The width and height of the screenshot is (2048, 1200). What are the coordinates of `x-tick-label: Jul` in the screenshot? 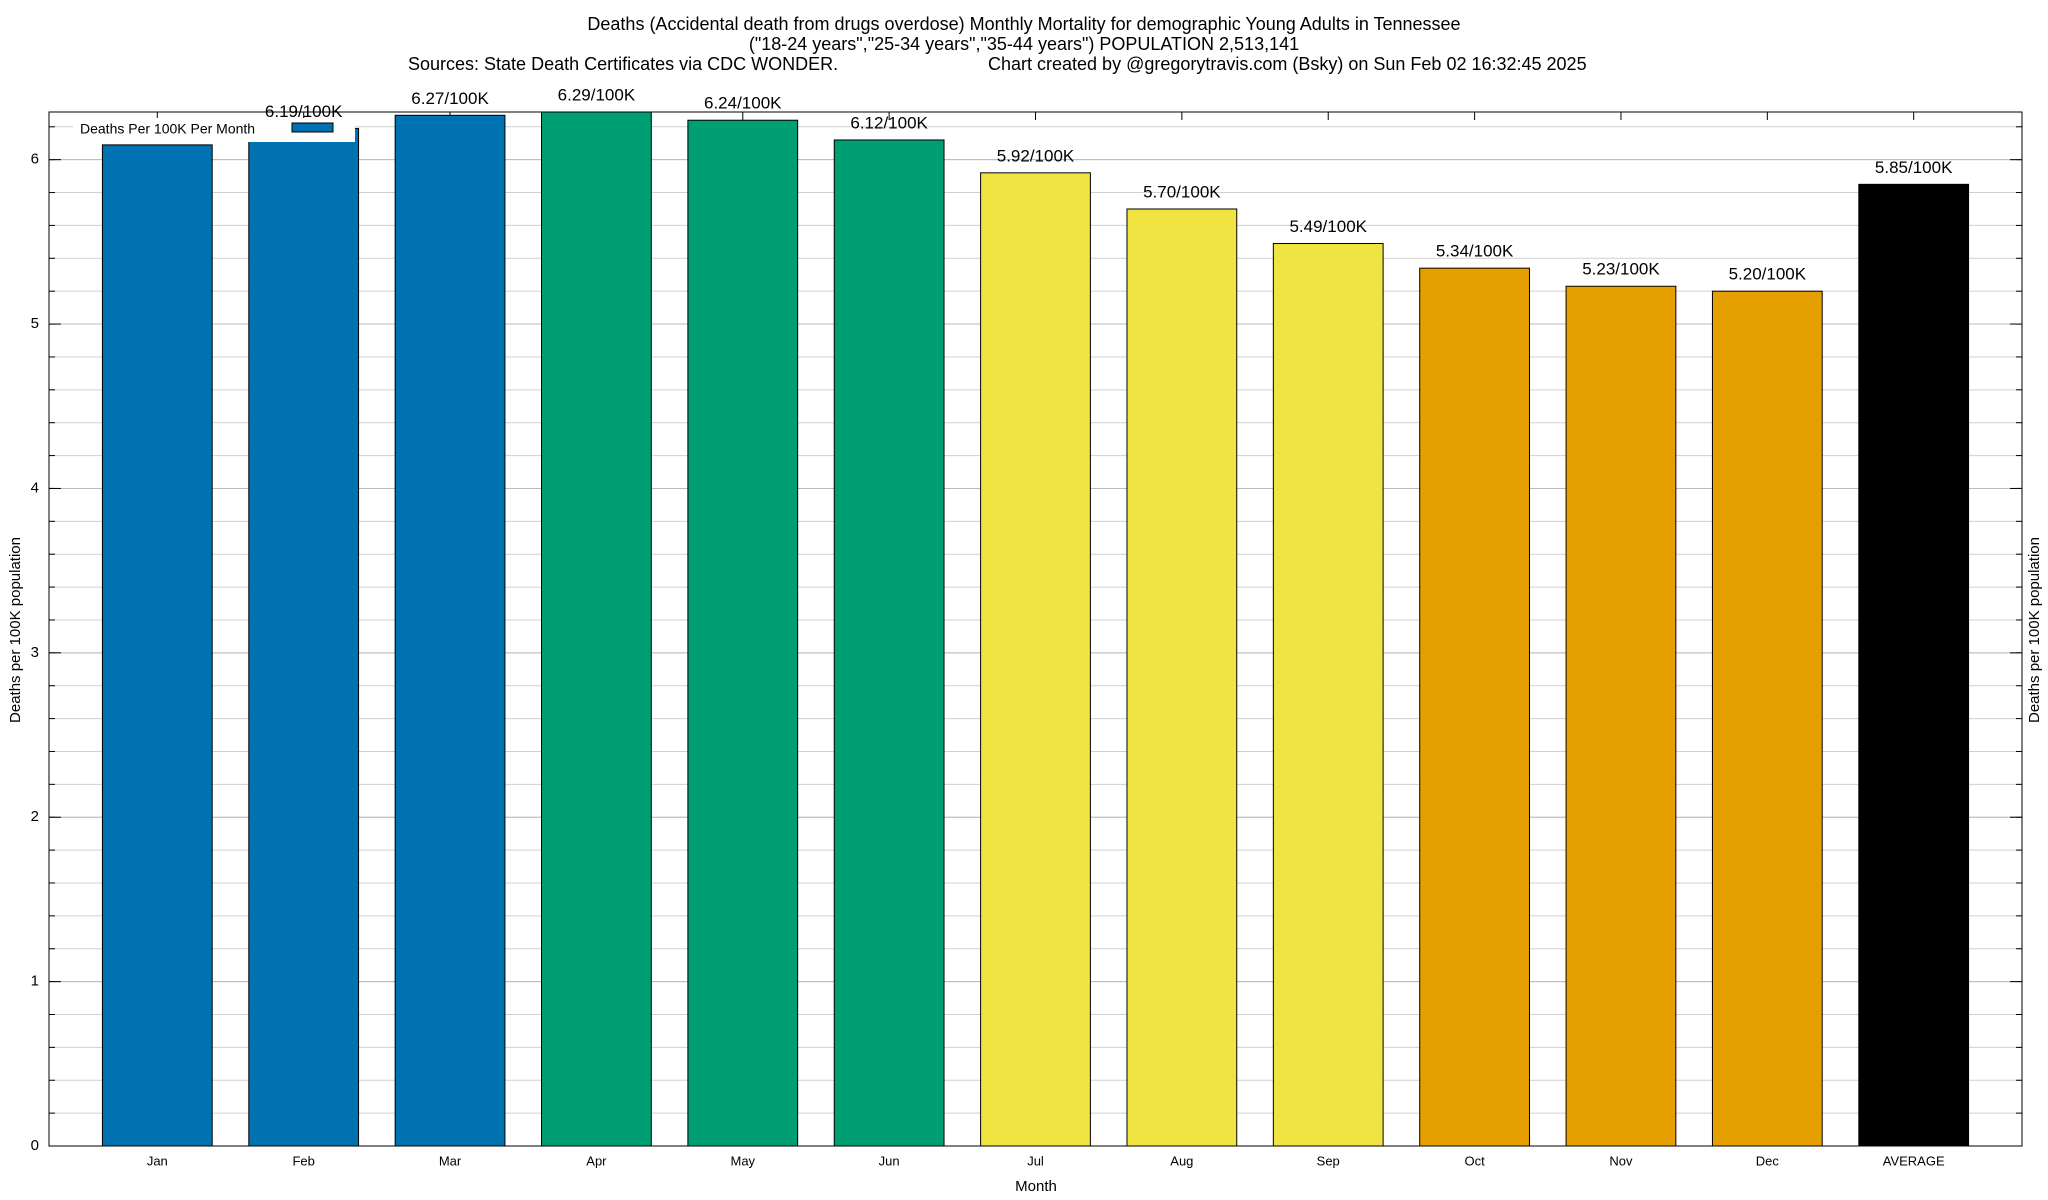 It's located at (1035, 1160).